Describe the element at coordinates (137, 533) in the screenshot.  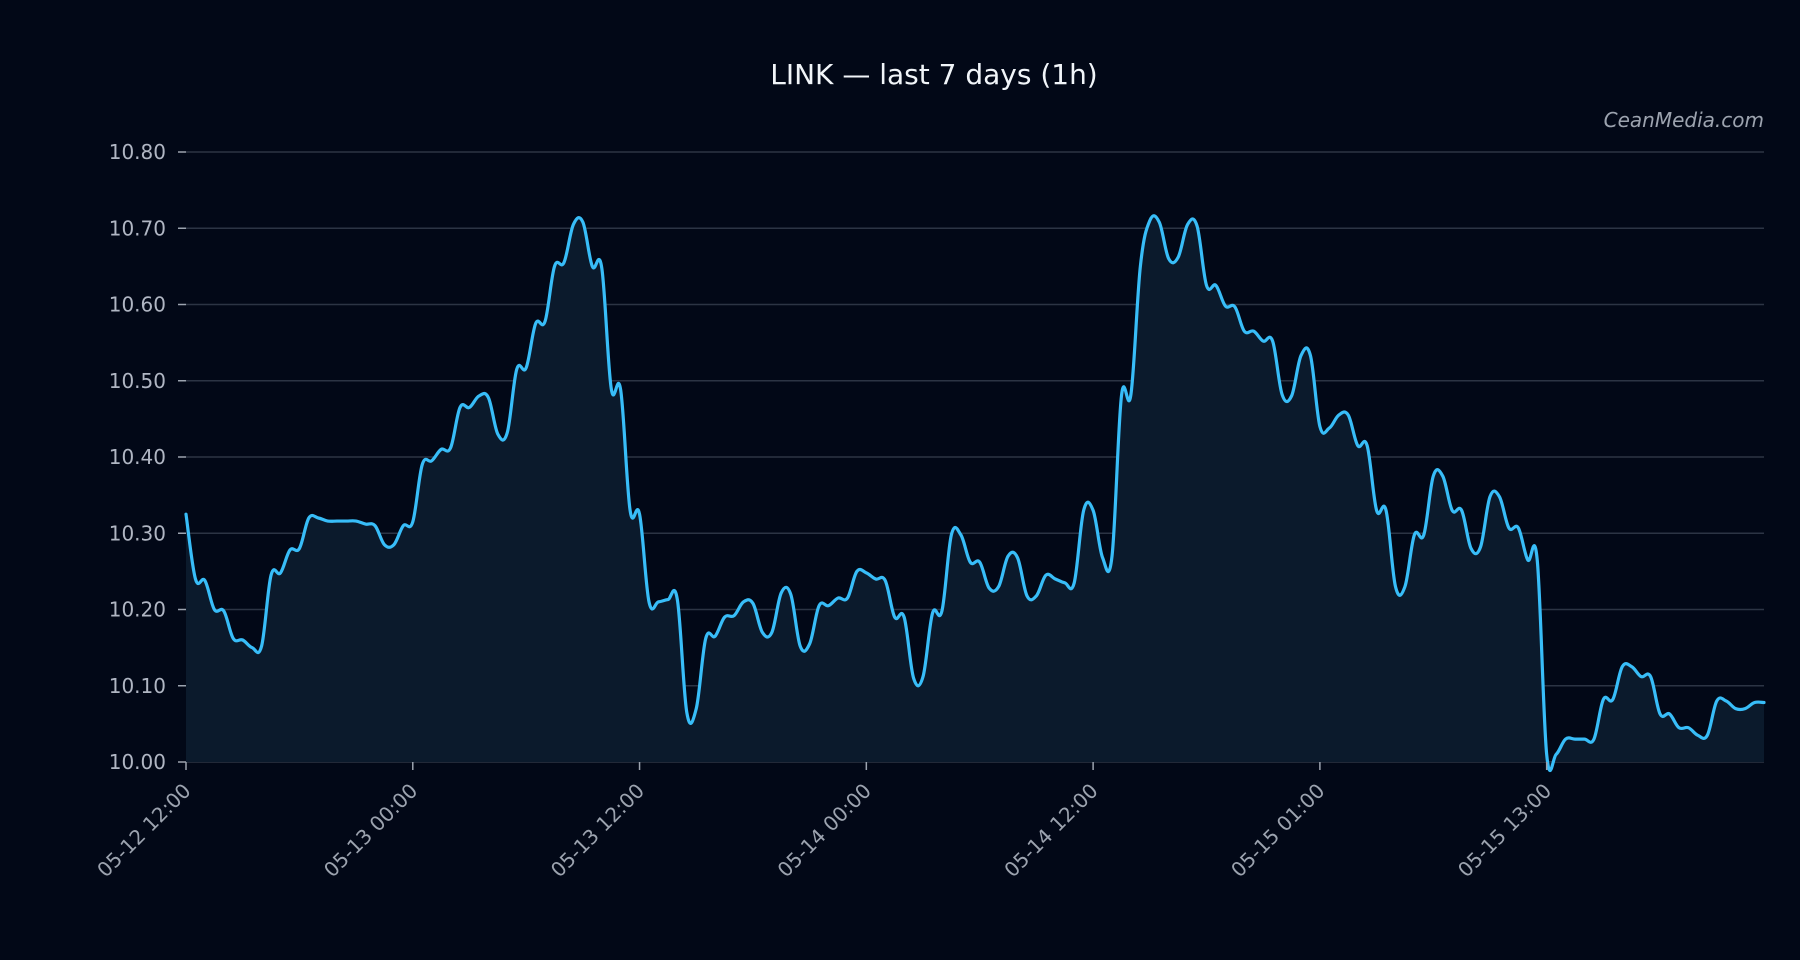
I see `y-tick-label: 10.30` at that location.